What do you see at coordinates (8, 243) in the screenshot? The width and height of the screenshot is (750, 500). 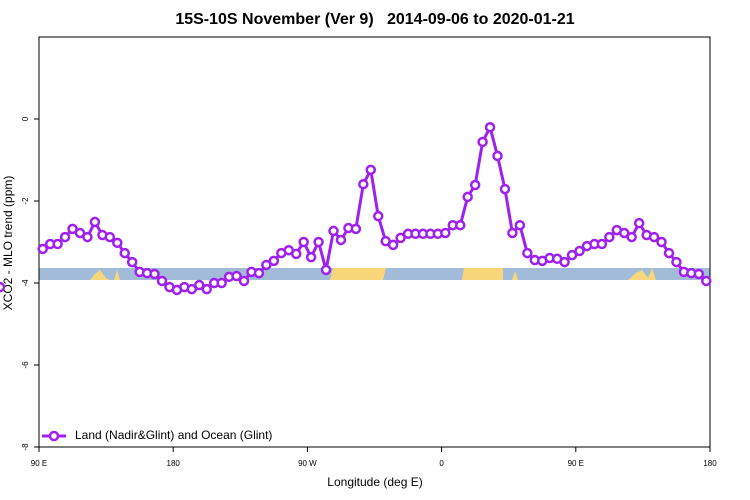 I see `y-axis-label: XCO2 - MLO trend (ppm)` at bounding box center [8, 243].